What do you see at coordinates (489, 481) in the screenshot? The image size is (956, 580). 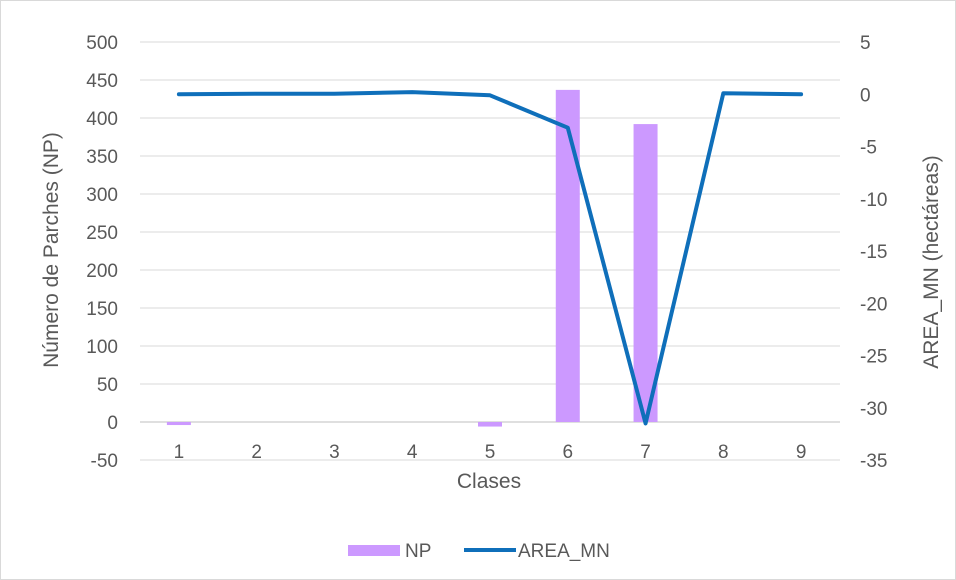 I see `x-axis-title: Clases` at bounding box center [489, 481].